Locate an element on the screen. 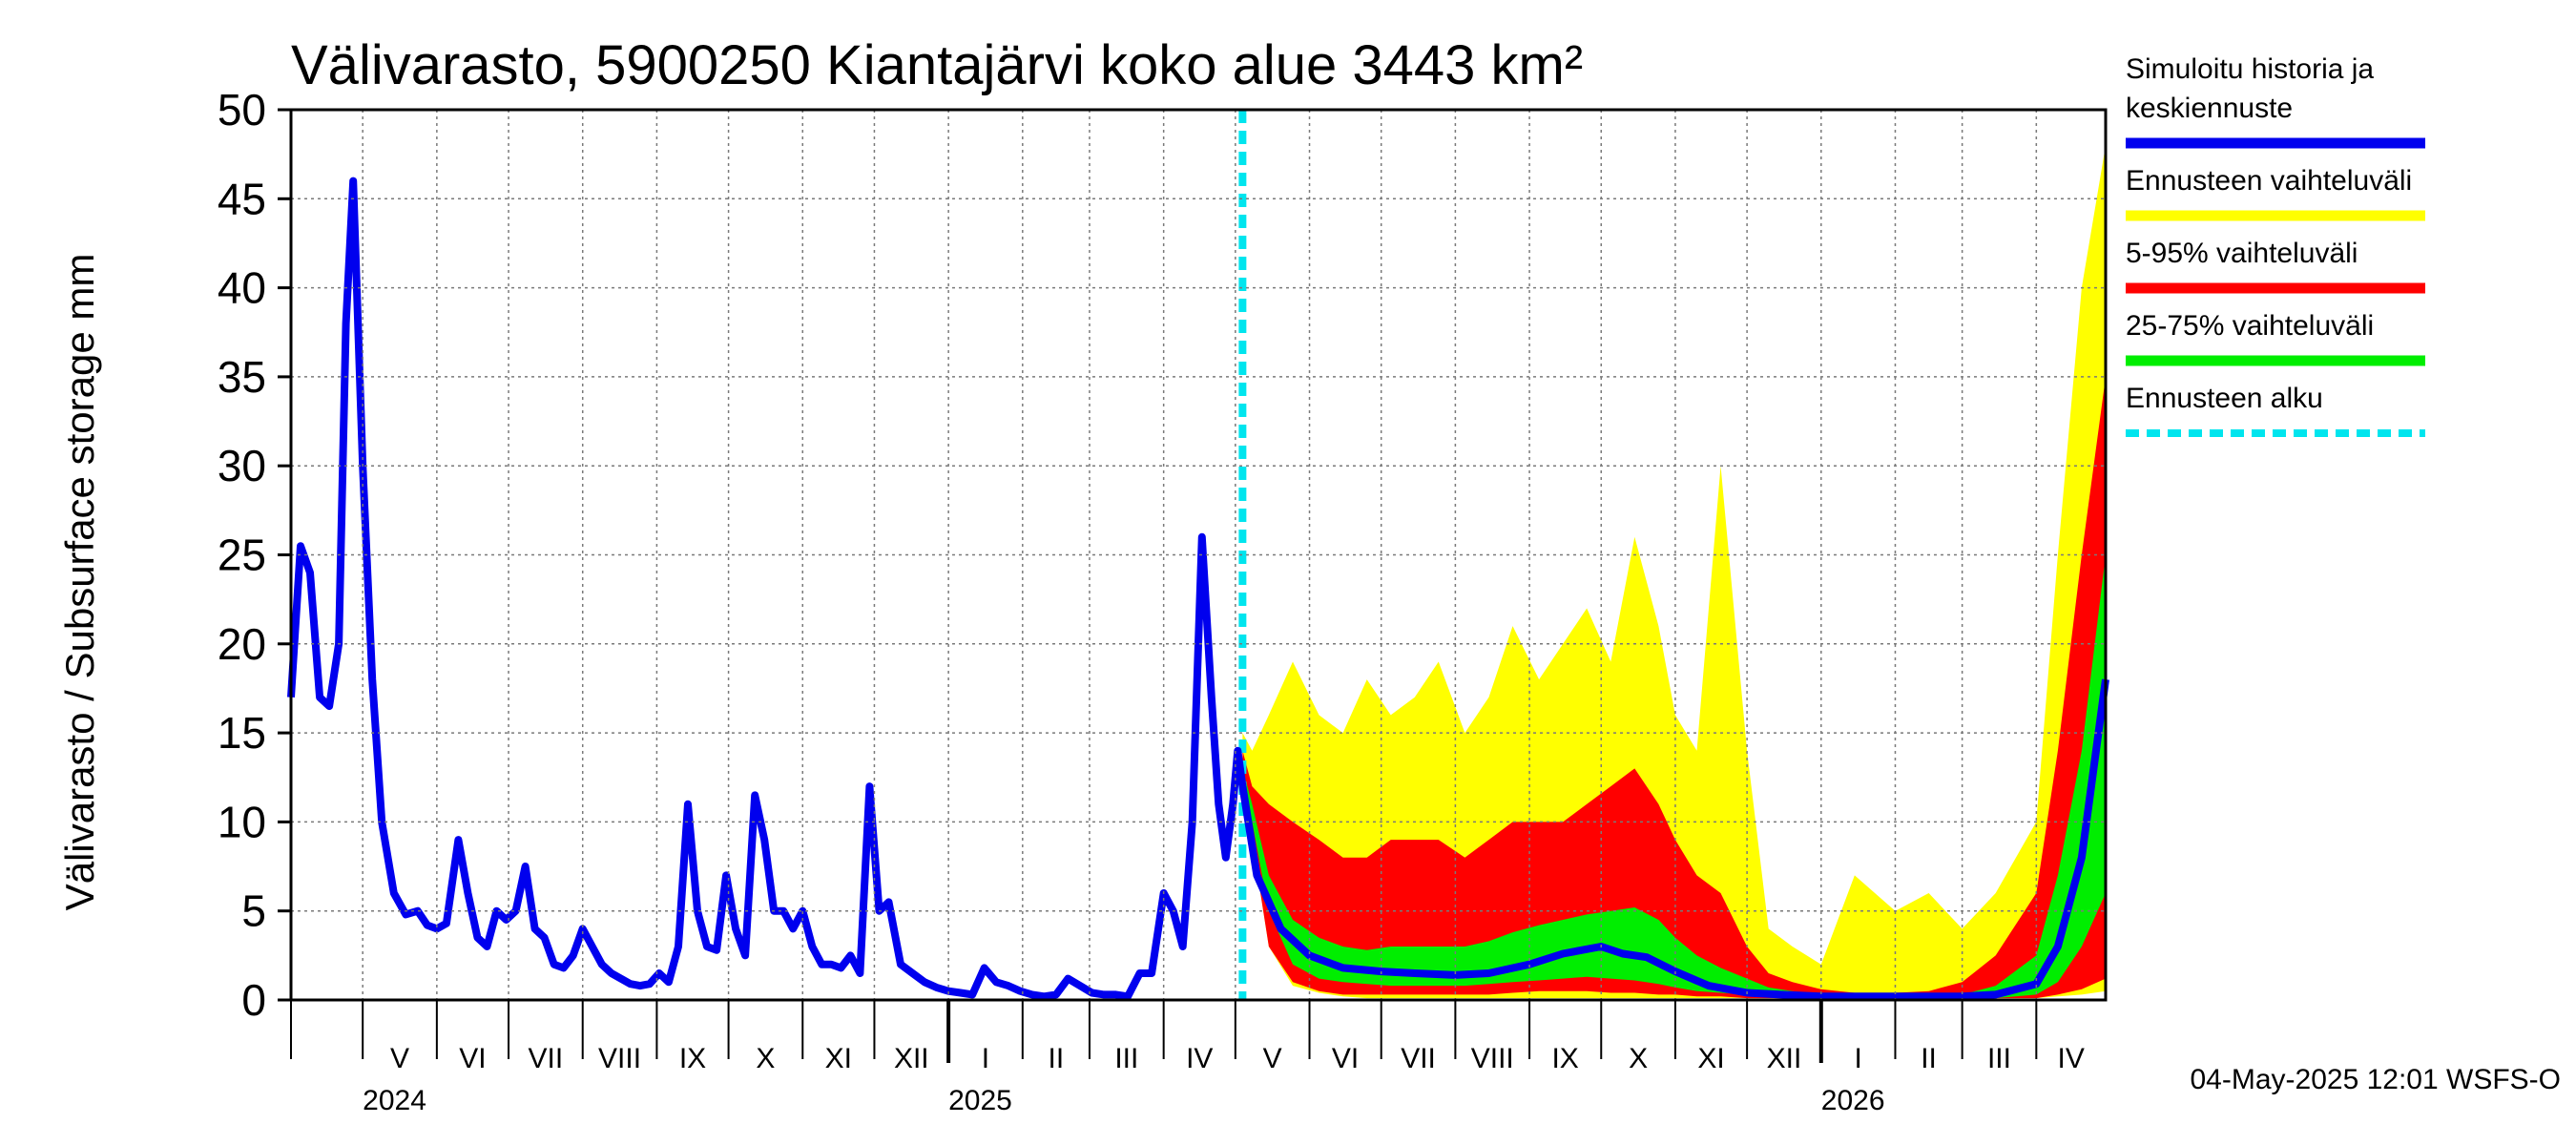  y-axis-label: Välivarasto / Subsurface storage mm is located at coordinates (79, 583).